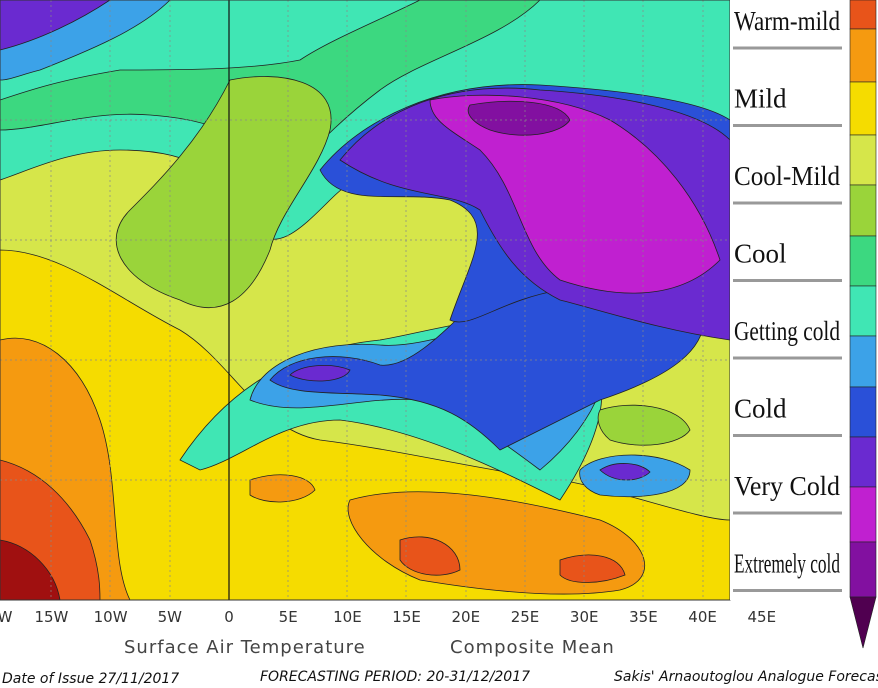  I want to click on legend-label: Cool-Mild, so click(787, 176).